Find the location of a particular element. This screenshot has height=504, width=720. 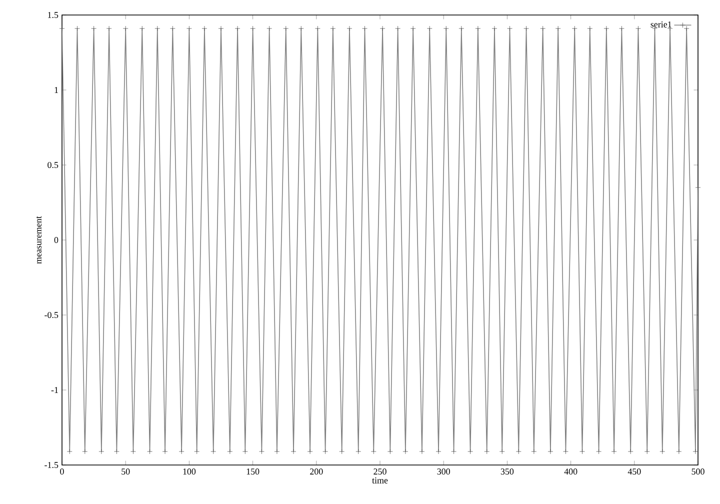

x-tick-label: 350 is located at coordinates (507, 471).